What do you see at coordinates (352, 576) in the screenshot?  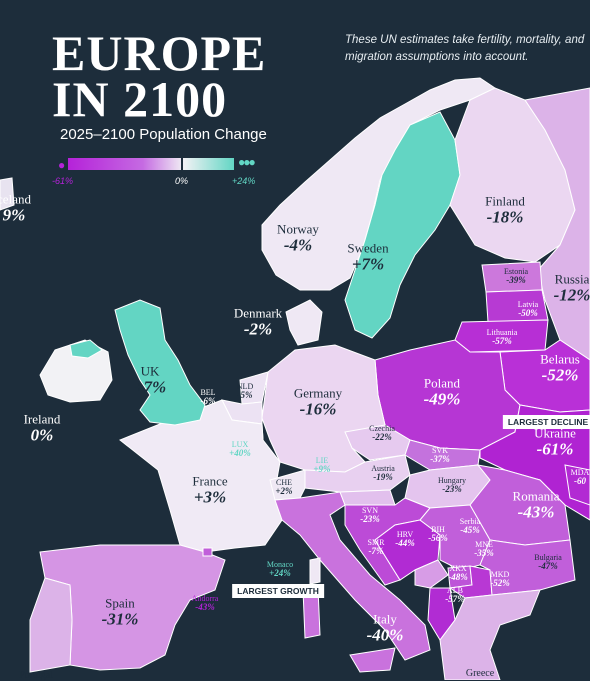 I see `region-italy` at bounding box center [352, 576].